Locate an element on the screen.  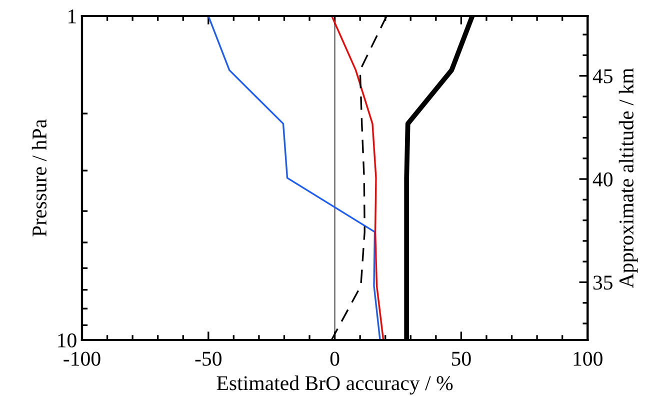
x-tick-label: 50 is located at coordinates (461, 359).